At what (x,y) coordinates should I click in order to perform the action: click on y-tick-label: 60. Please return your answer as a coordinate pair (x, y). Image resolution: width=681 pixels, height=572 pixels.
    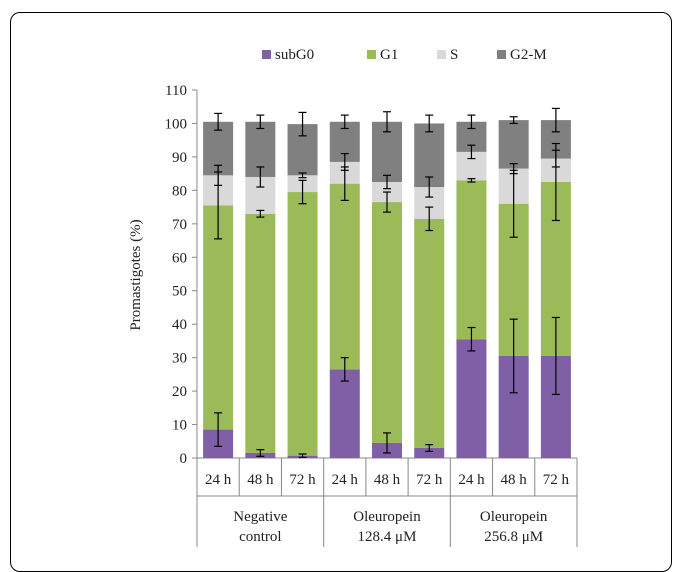
    Looking at the image, I should click on (179, 258).